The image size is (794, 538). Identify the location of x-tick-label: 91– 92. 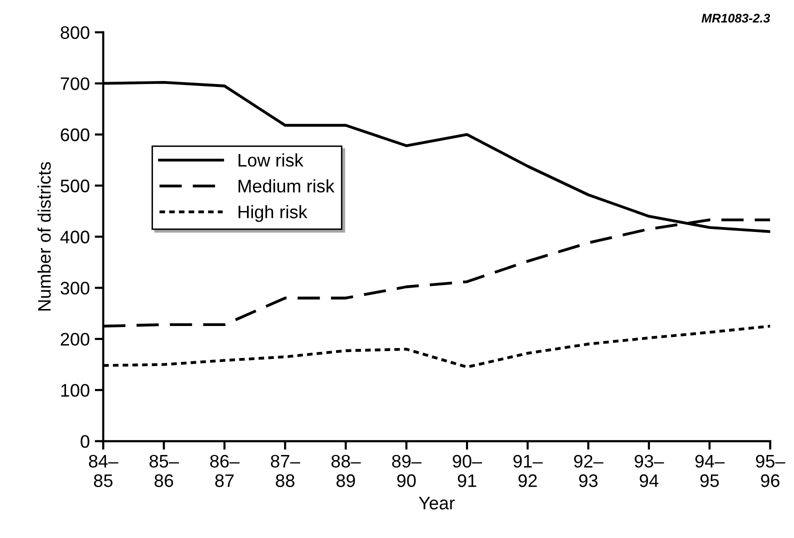
(528, 471).